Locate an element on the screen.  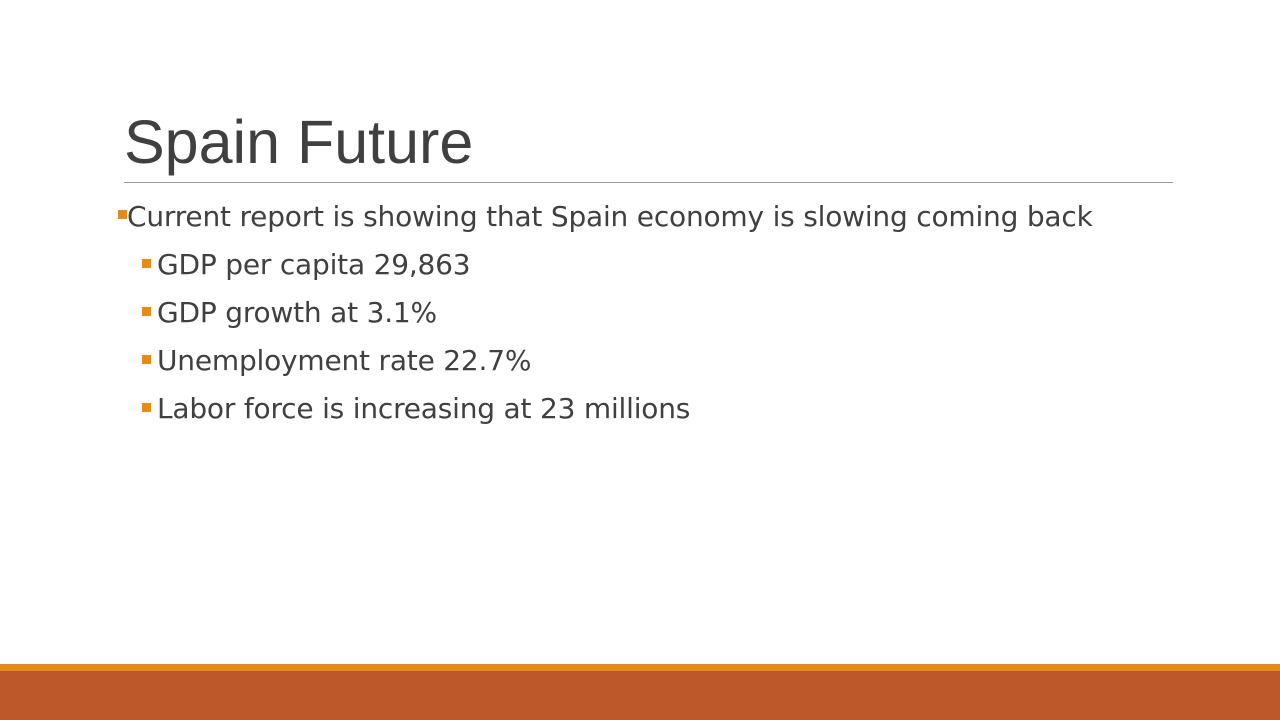
sub-bullet-item: GDP per capita 29,863 is located at coordinates (614, 265).